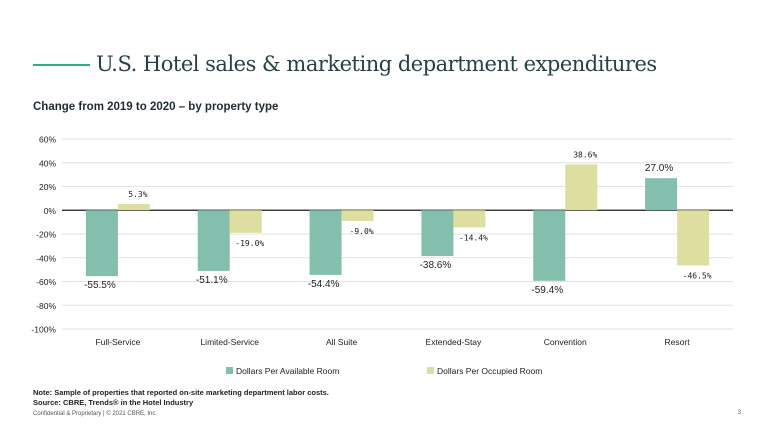  Describe the element at coordinates (43, 330) in the screenshot. I see `y-tick-label: -100%` at that location.